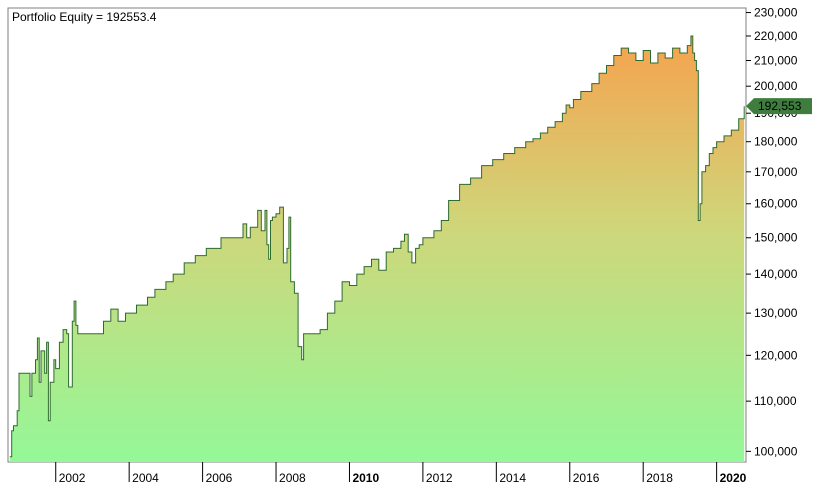  What do you see at coordinates (219, 478) in the screenshot?
I see `x-tick-label: 2006` at bounding box center [219, 478].